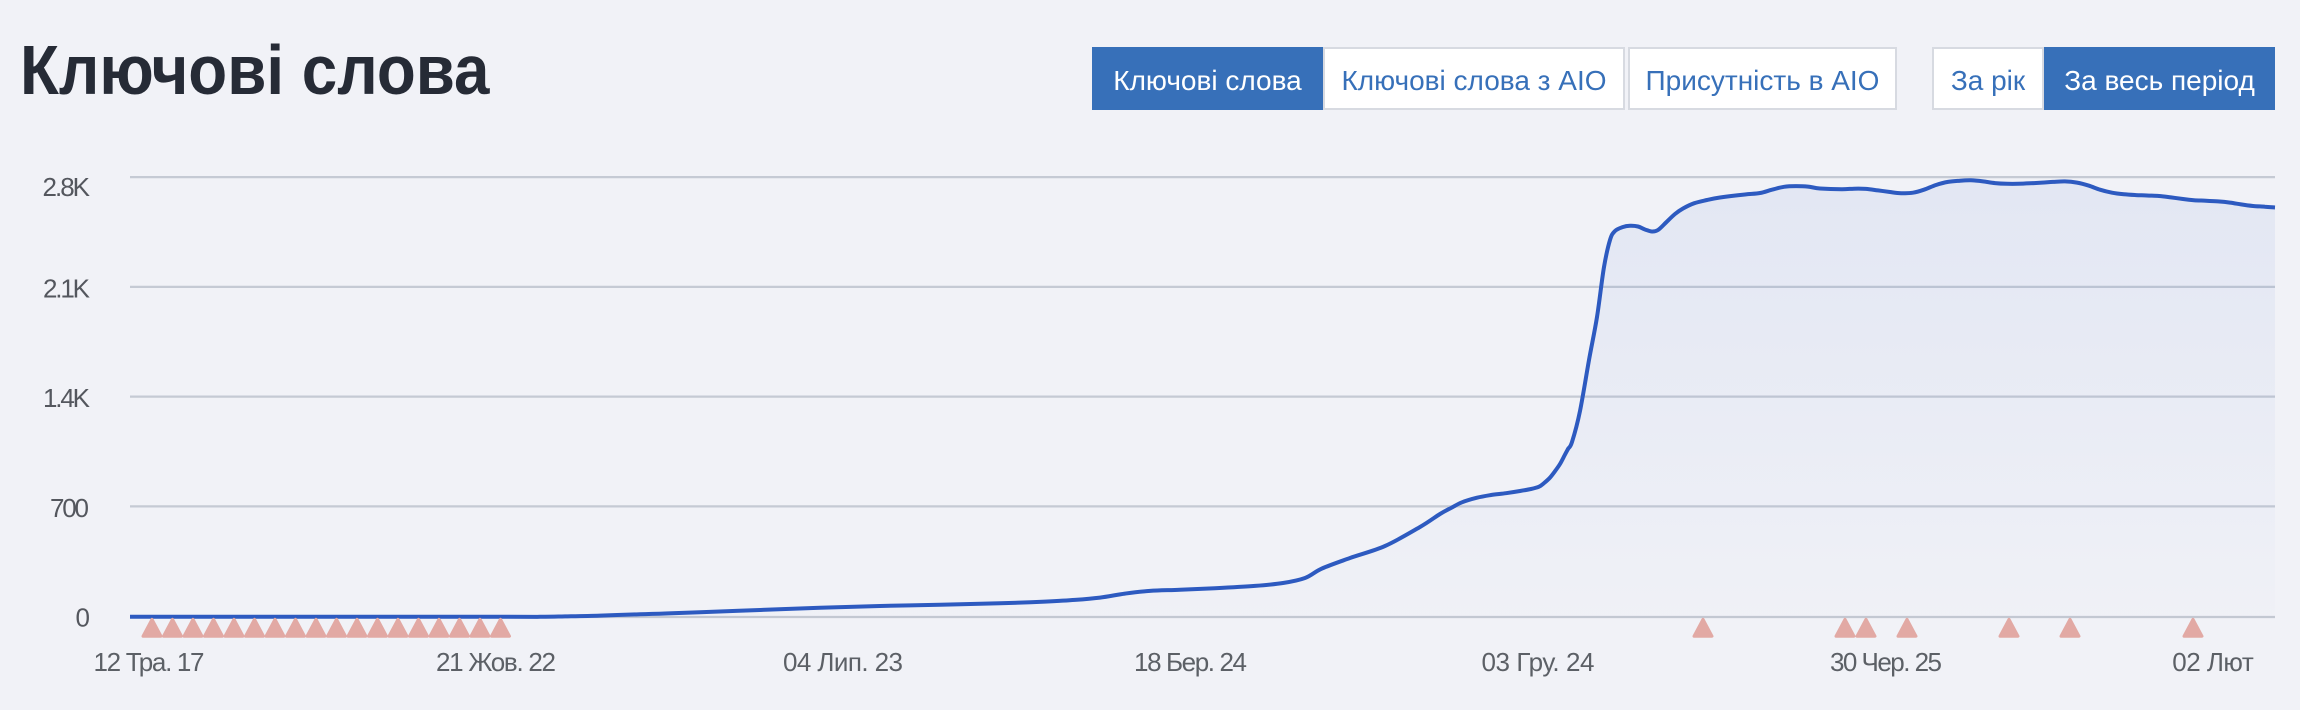  What do you see at coordinates (83, 618) in the screenshot?
I see `svg-text: 0` at bounding box center [83, 618].